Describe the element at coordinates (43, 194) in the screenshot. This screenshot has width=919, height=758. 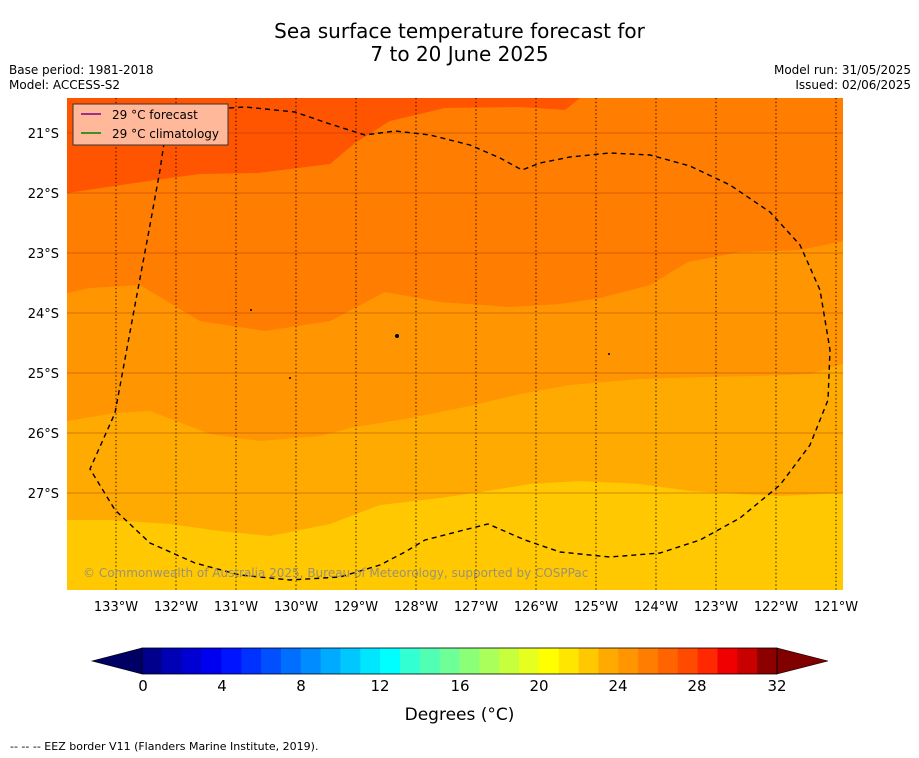
I see `lat-tick-label: 22°S` at that location.